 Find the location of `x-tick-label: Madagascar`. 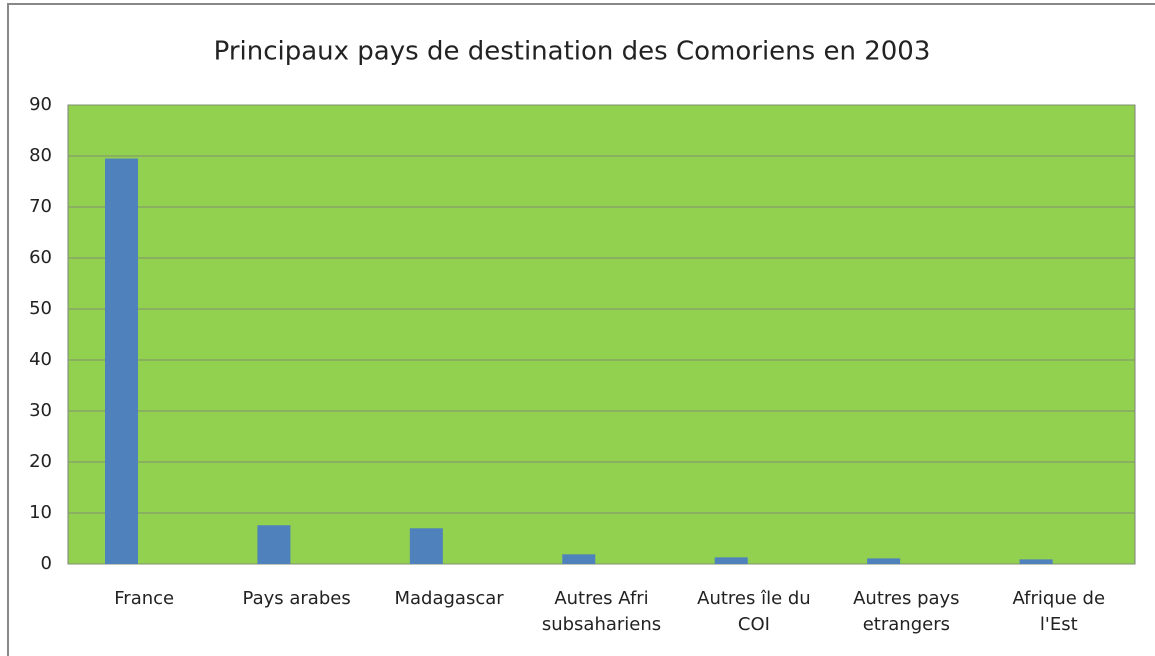

x-tick-label: Madagascar is located at coordinates (449, 598).